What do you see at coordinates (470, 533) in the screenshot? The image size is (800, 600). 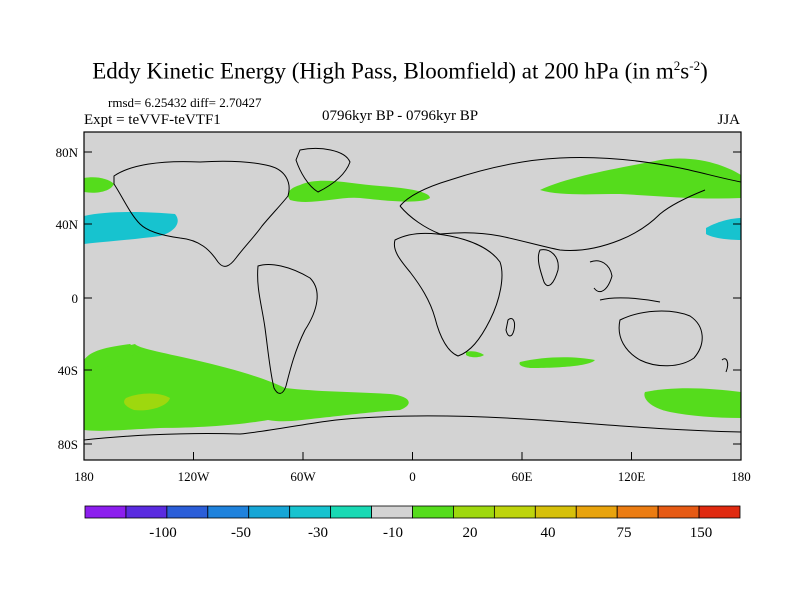 I see `colorbar-label: 20` at bounding box center [470, 533].